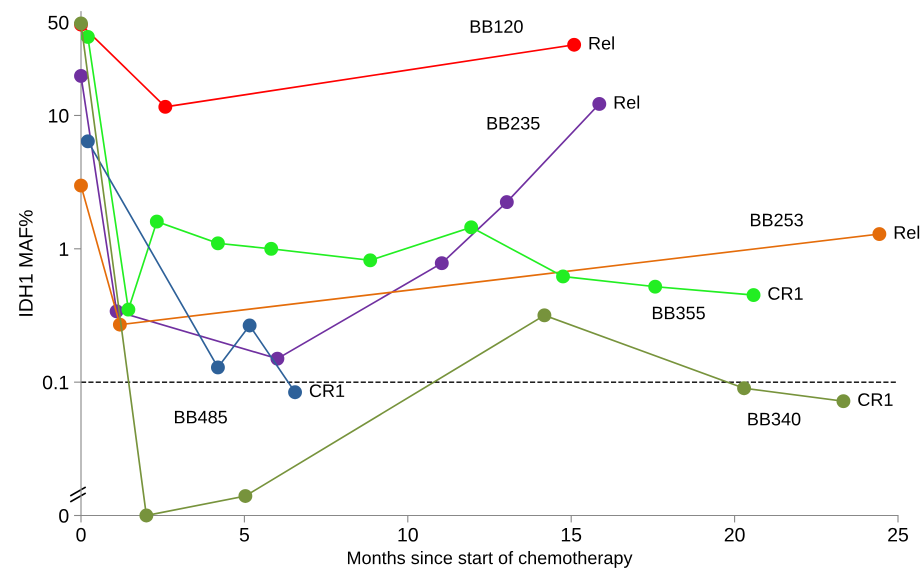  Describe the element at coordinates (408, 535) in the screenshot. I see `x-tick-label: 10` at that location.